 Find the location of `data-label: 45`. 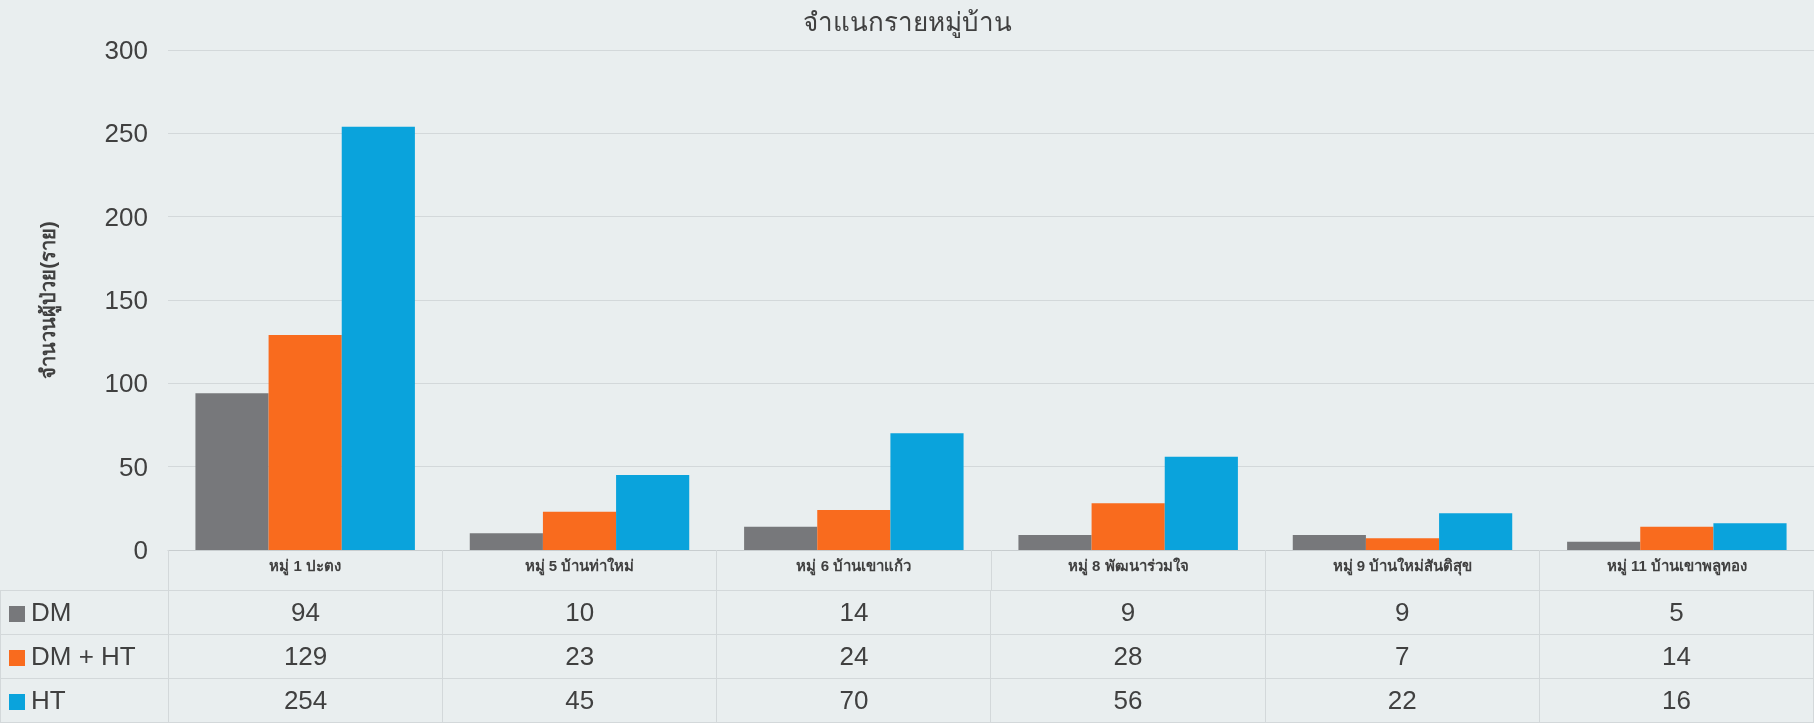

data-label: 45 is located at coordinates (579, 700).